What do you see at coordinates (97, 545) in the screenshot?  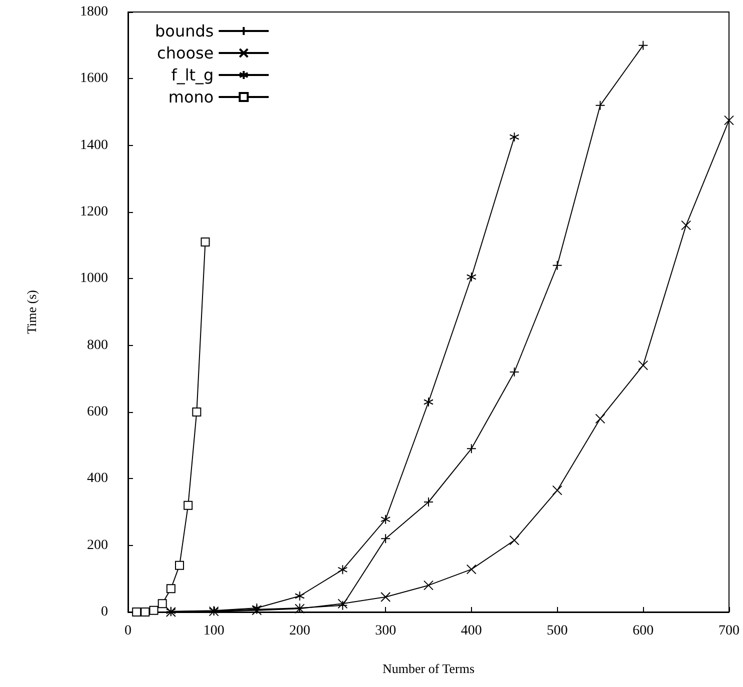 I see `y-tick-label: 200` at bounding box center [97, 545].